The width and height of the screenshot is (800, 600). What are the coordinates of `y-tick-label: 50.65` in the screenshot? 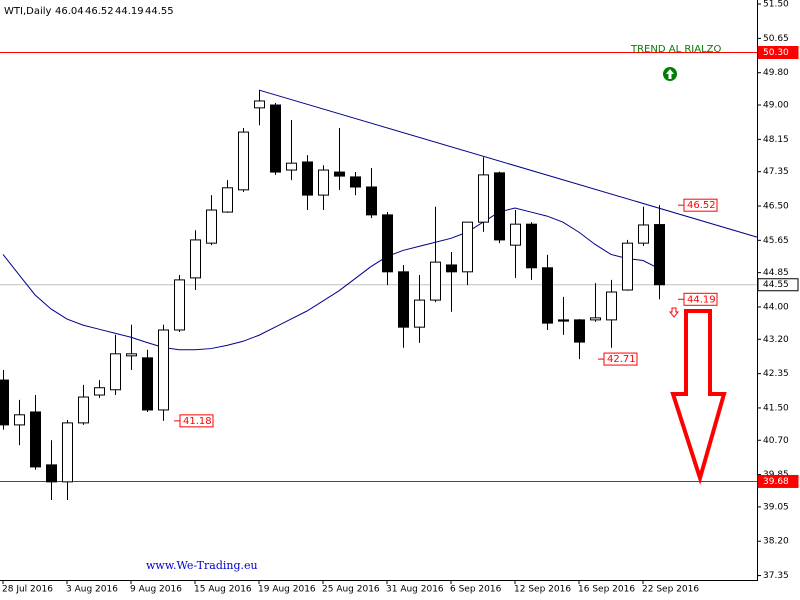 It's located at (776, 39).